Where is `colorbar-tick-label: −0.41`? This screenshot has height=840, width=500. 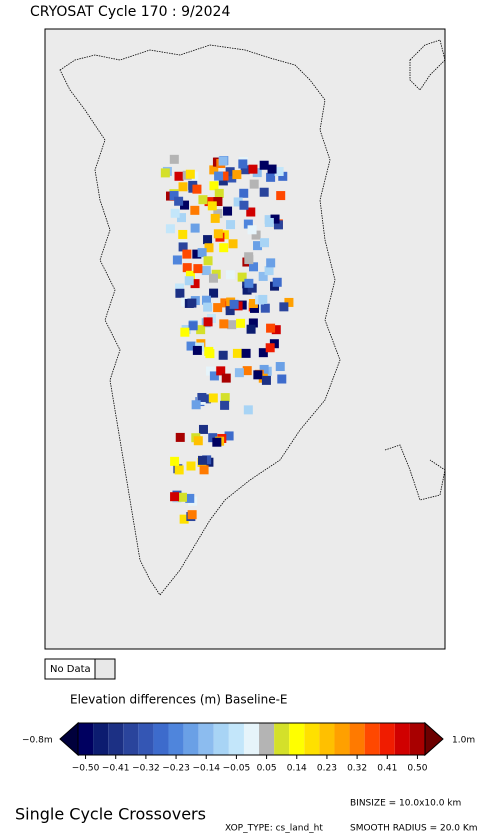 colorbar-tick-label: −0.41 is located at coordinates (116, 769).